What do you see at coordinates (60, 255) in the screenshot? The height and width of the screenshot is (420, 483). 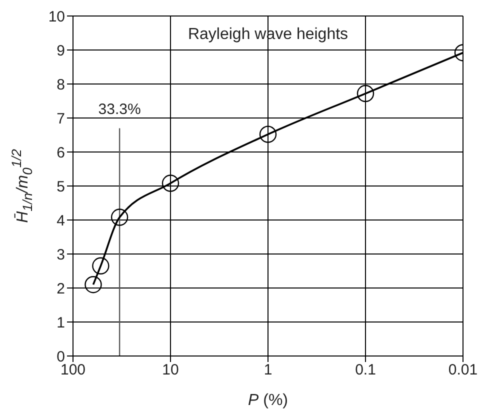 I see `y-tick-label: 3` at bounding box center [60, 255].